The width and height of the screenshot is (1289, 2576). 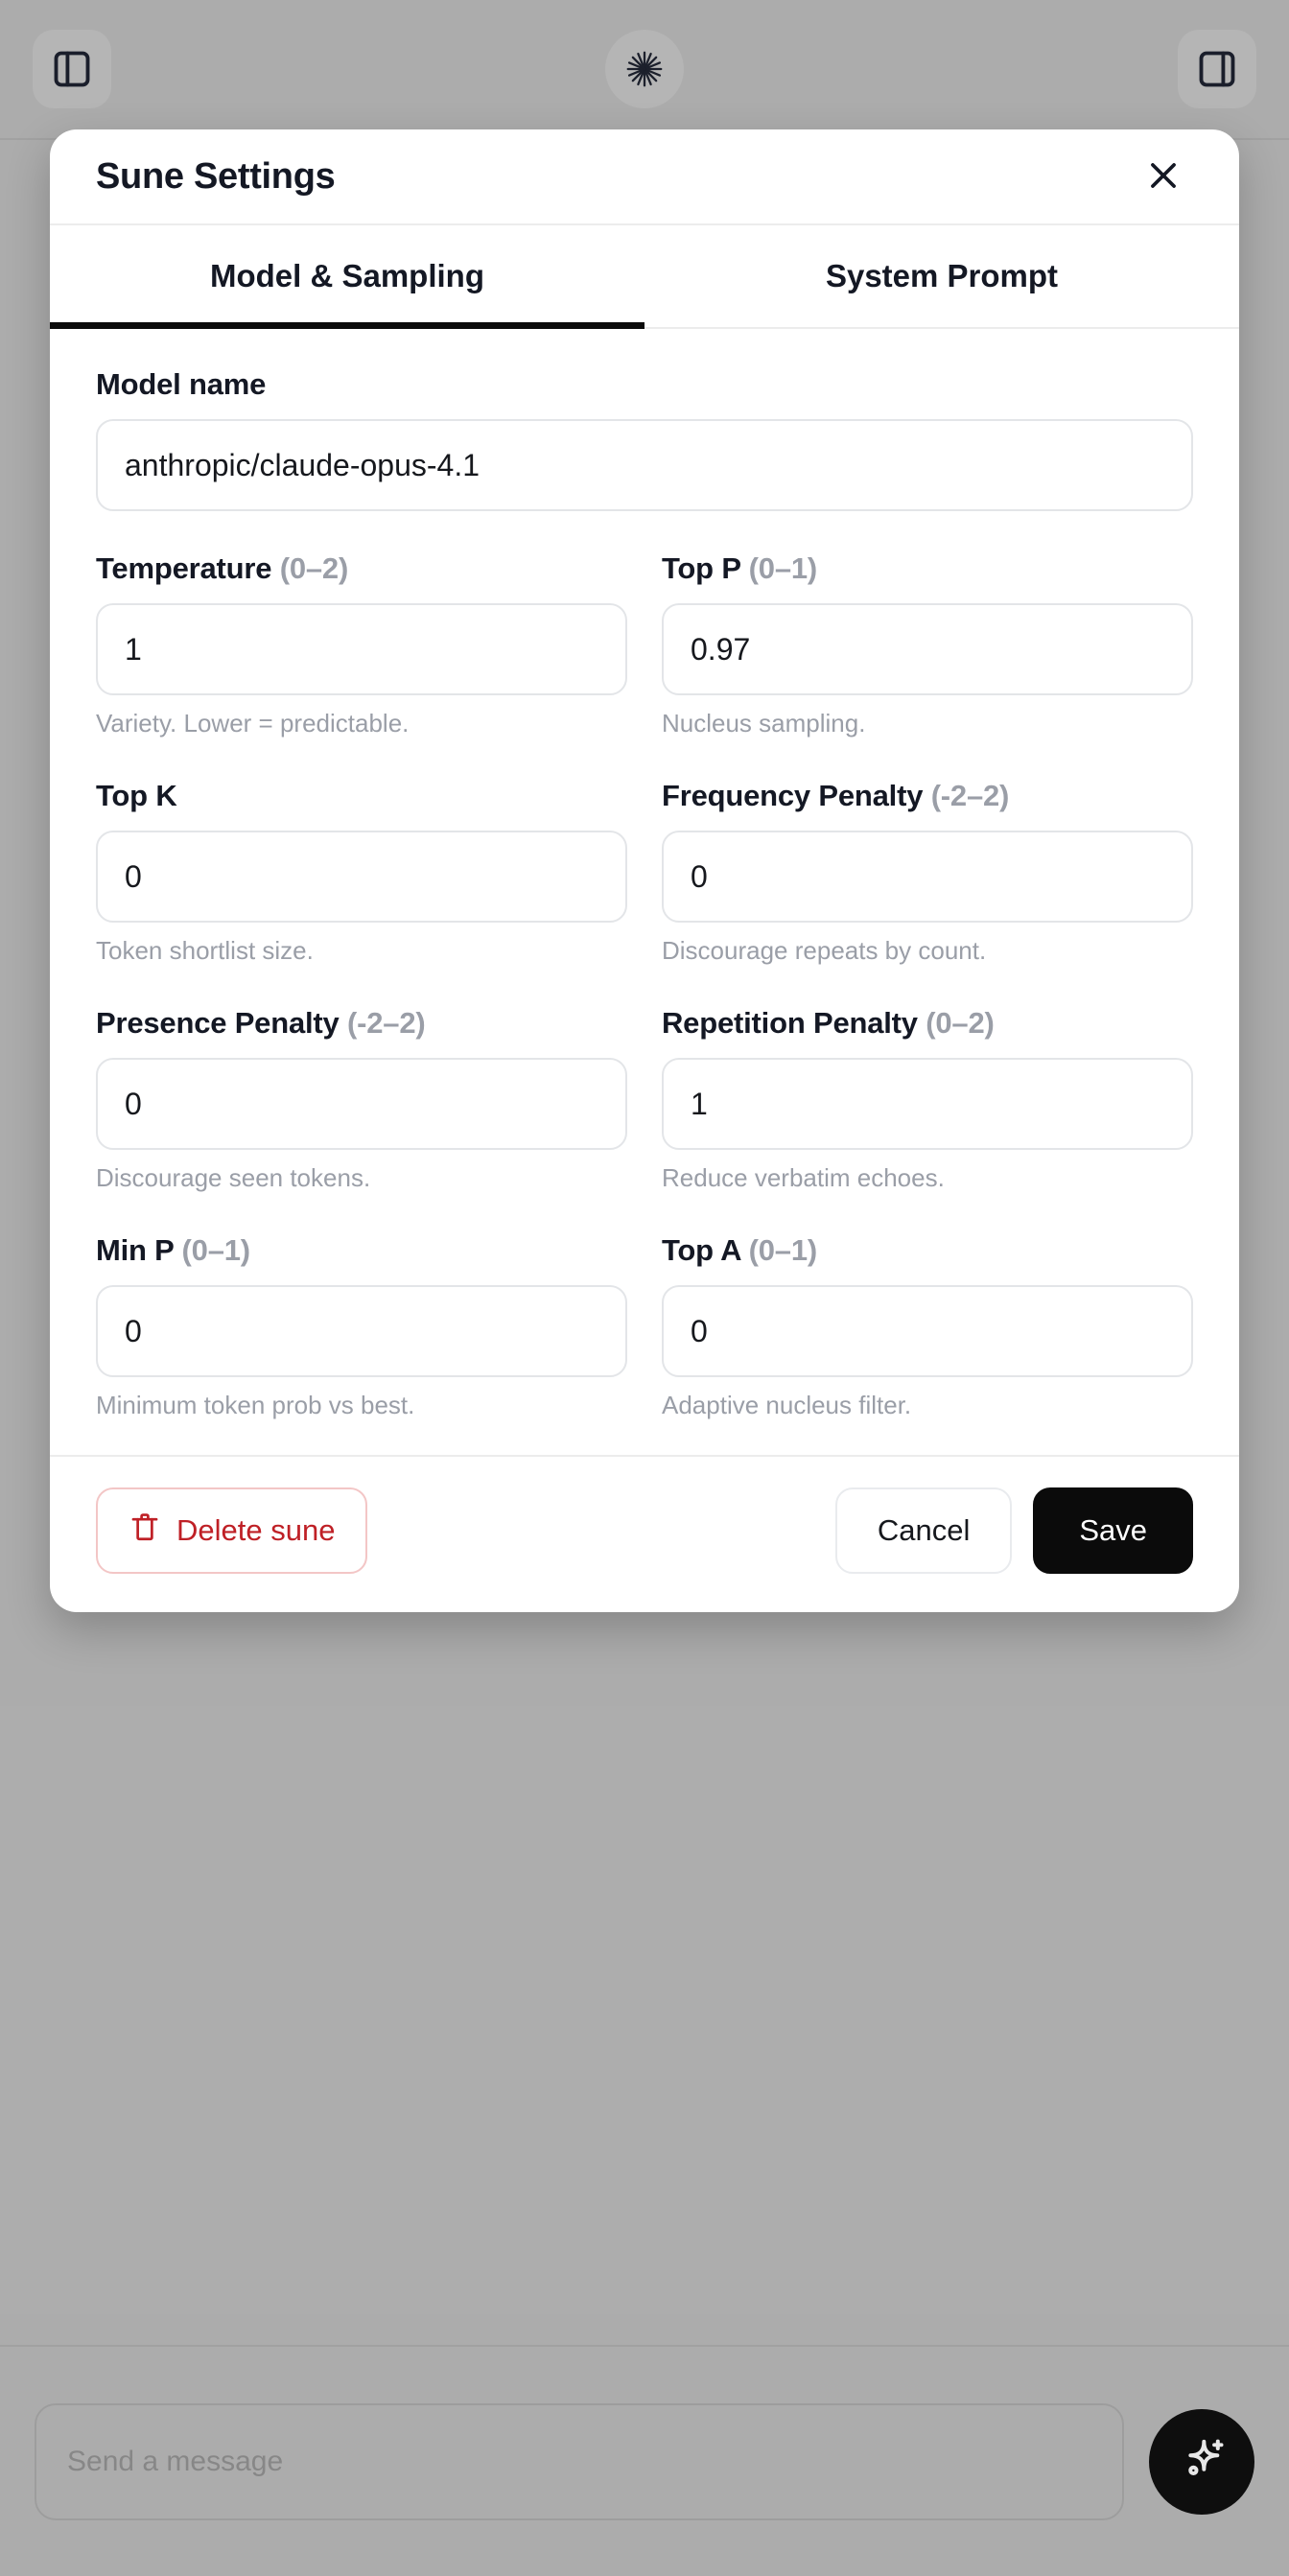 I want to click on presence-penalty-help: Discourage seen tokens., so click(x=233, y=1177).